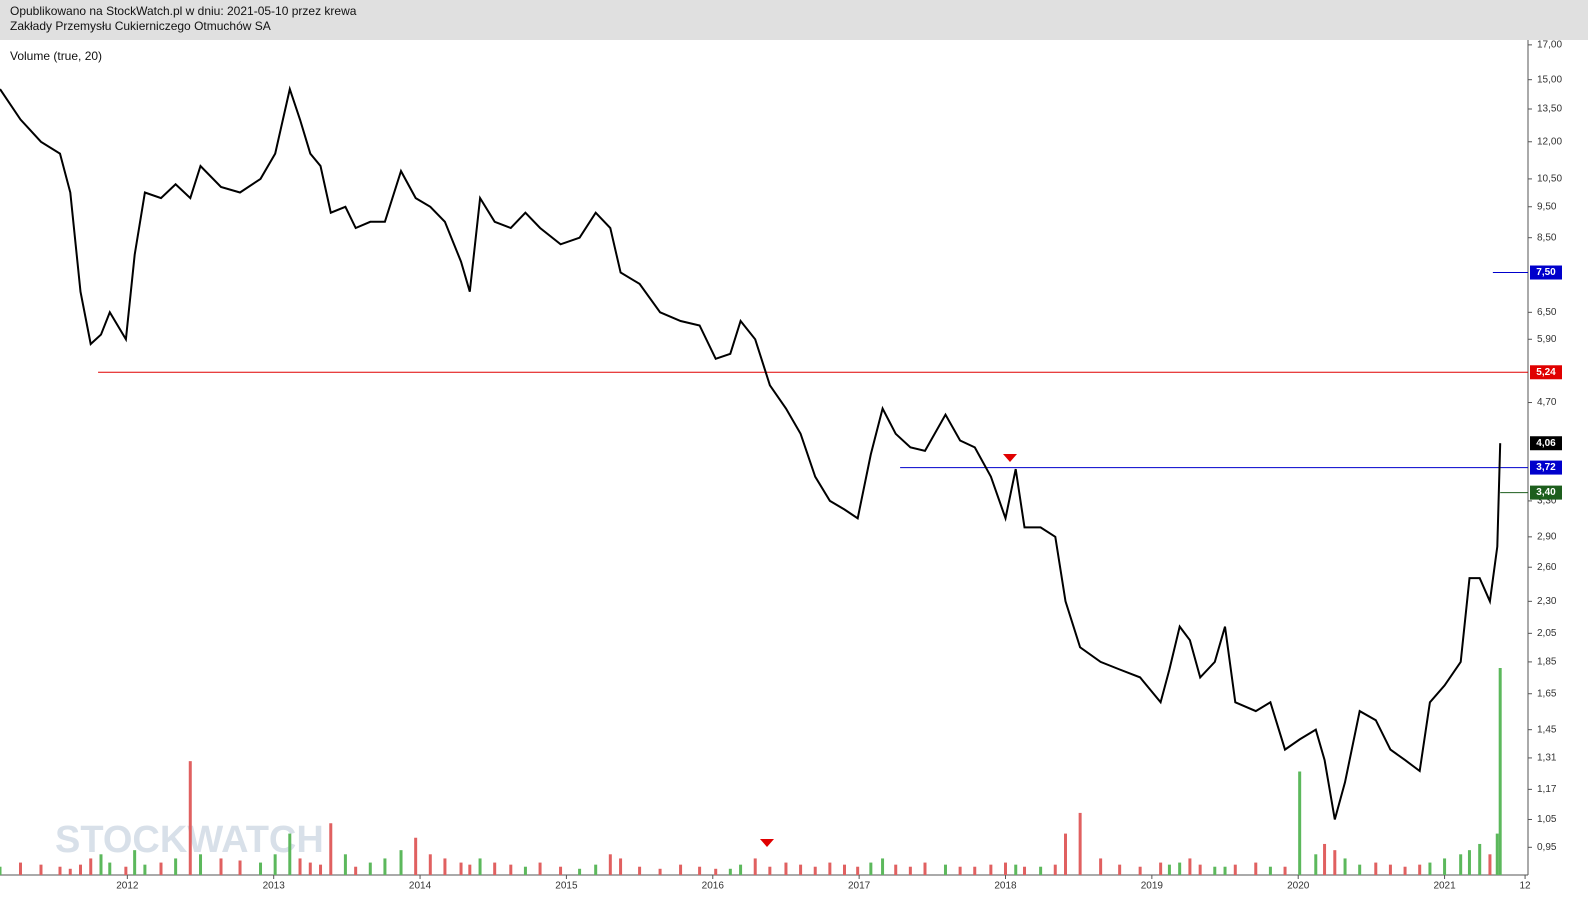 This screenshot has height=906, width=1588. What do you see at coordinates (1547, 536) in the screenshot?
I see `y-tick-label: 2,90` at bounding box center [1547, 536].